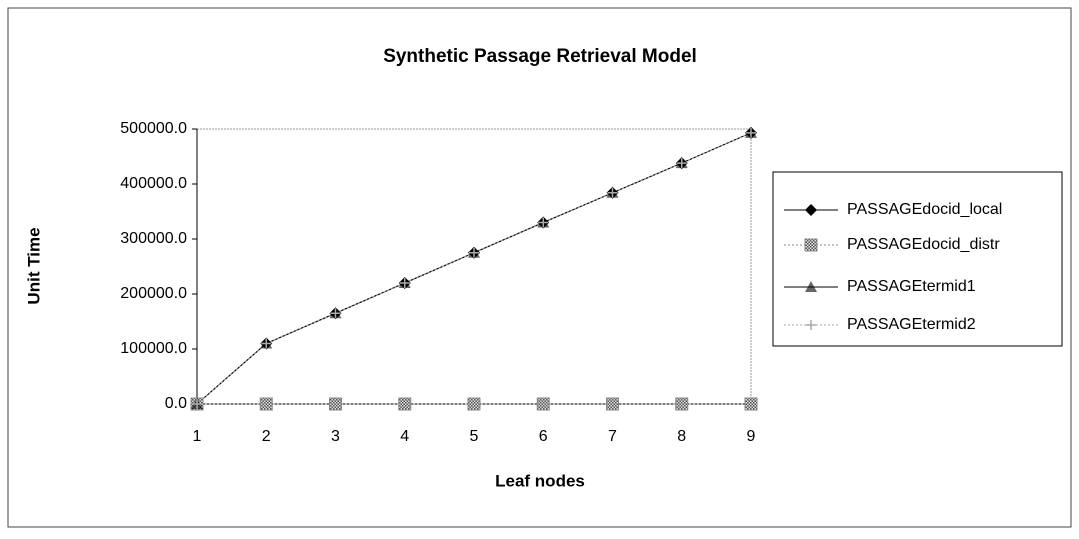 This screenshot has width=1079, height=539. What do you see at coordinates (681, 436) in the screenshot?
I see `x-tick-label: 8` at bounding box center [681, 436].